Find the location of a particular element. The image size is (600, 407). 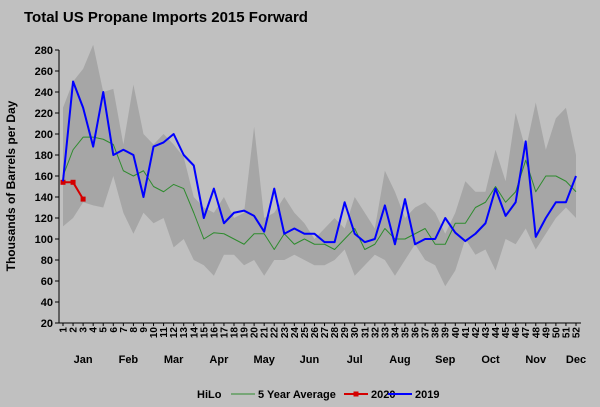

x-tick-label: 51 is located at coordinates (566, 333).